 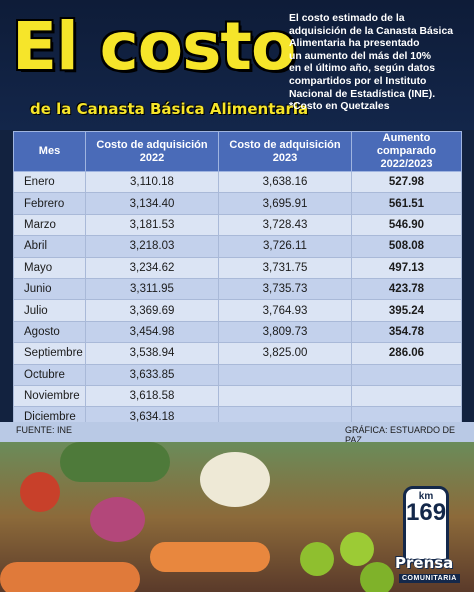 What do you see at coordinates (152, 353) in the screenshot?
I see `cell-cost-2022: 3,538.94` at bounding box center [152, 353].